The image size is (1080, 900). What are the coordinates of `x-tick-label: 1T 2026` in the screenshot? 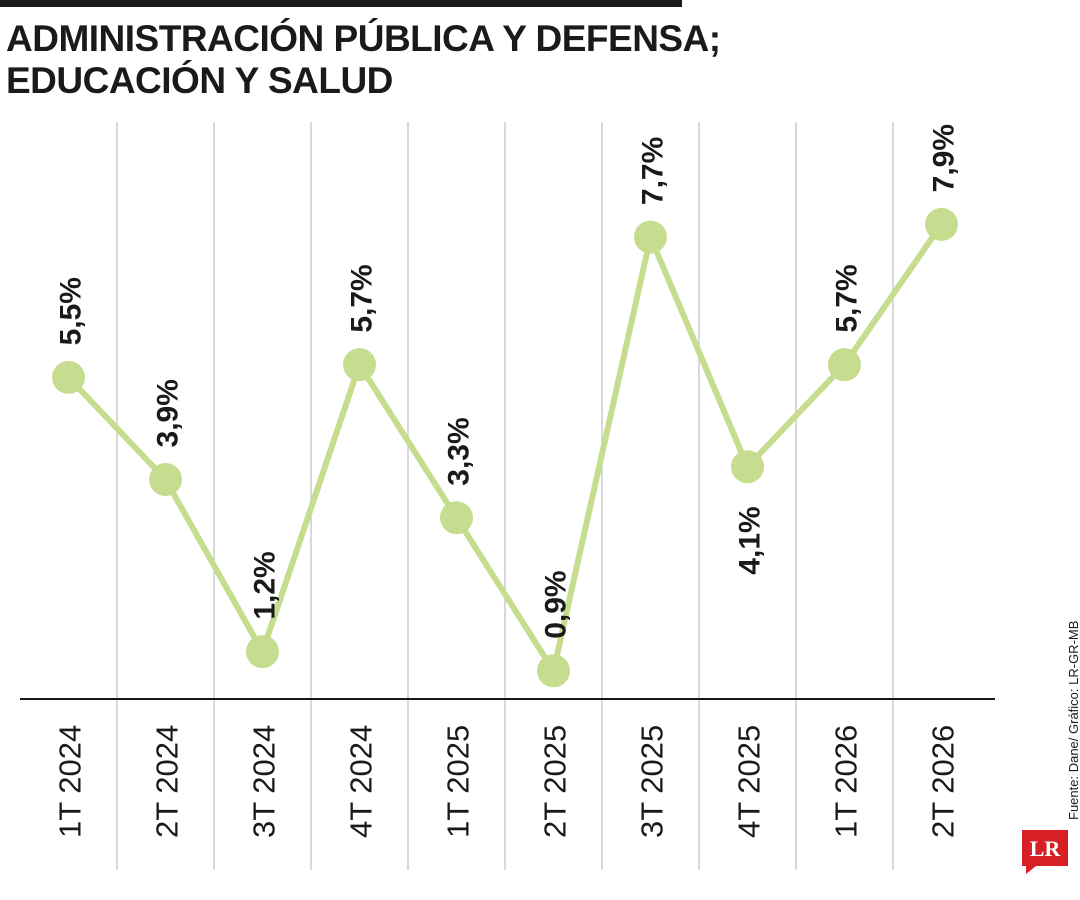 It's located at (846, 781).